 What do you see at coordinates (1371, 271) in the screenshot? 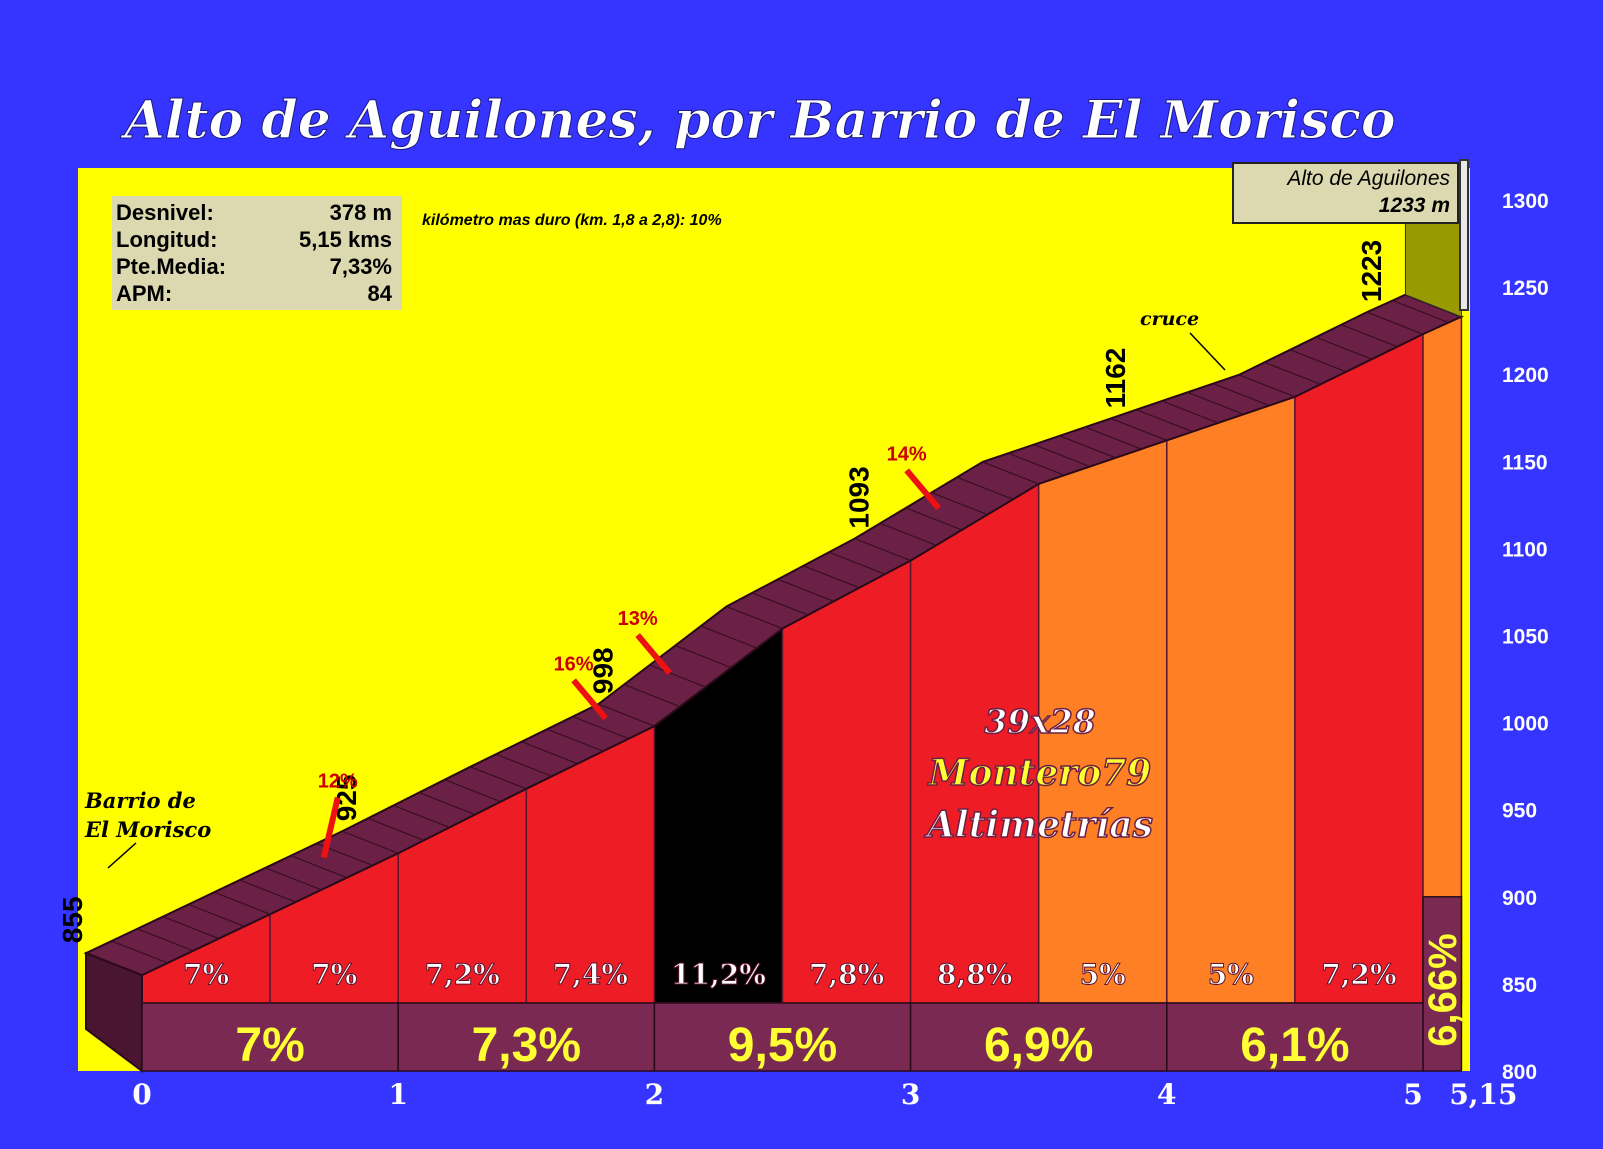
I see `altitude-label: 1223` at bounding box center [1371, 271].